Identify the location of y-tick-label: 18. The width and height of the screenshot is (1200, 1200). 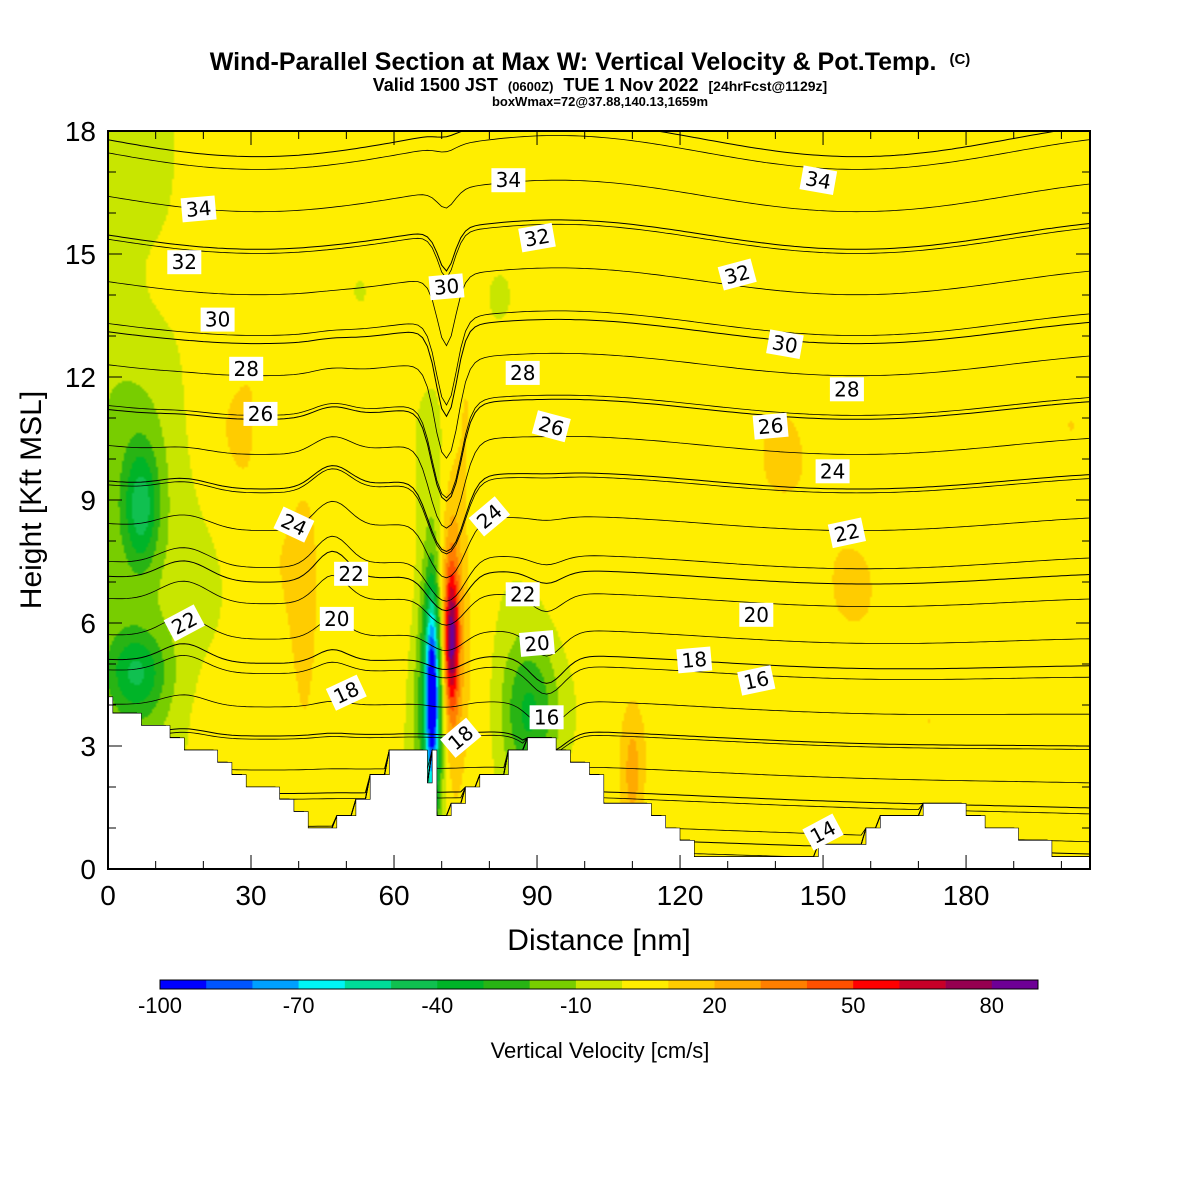
(80, 131).